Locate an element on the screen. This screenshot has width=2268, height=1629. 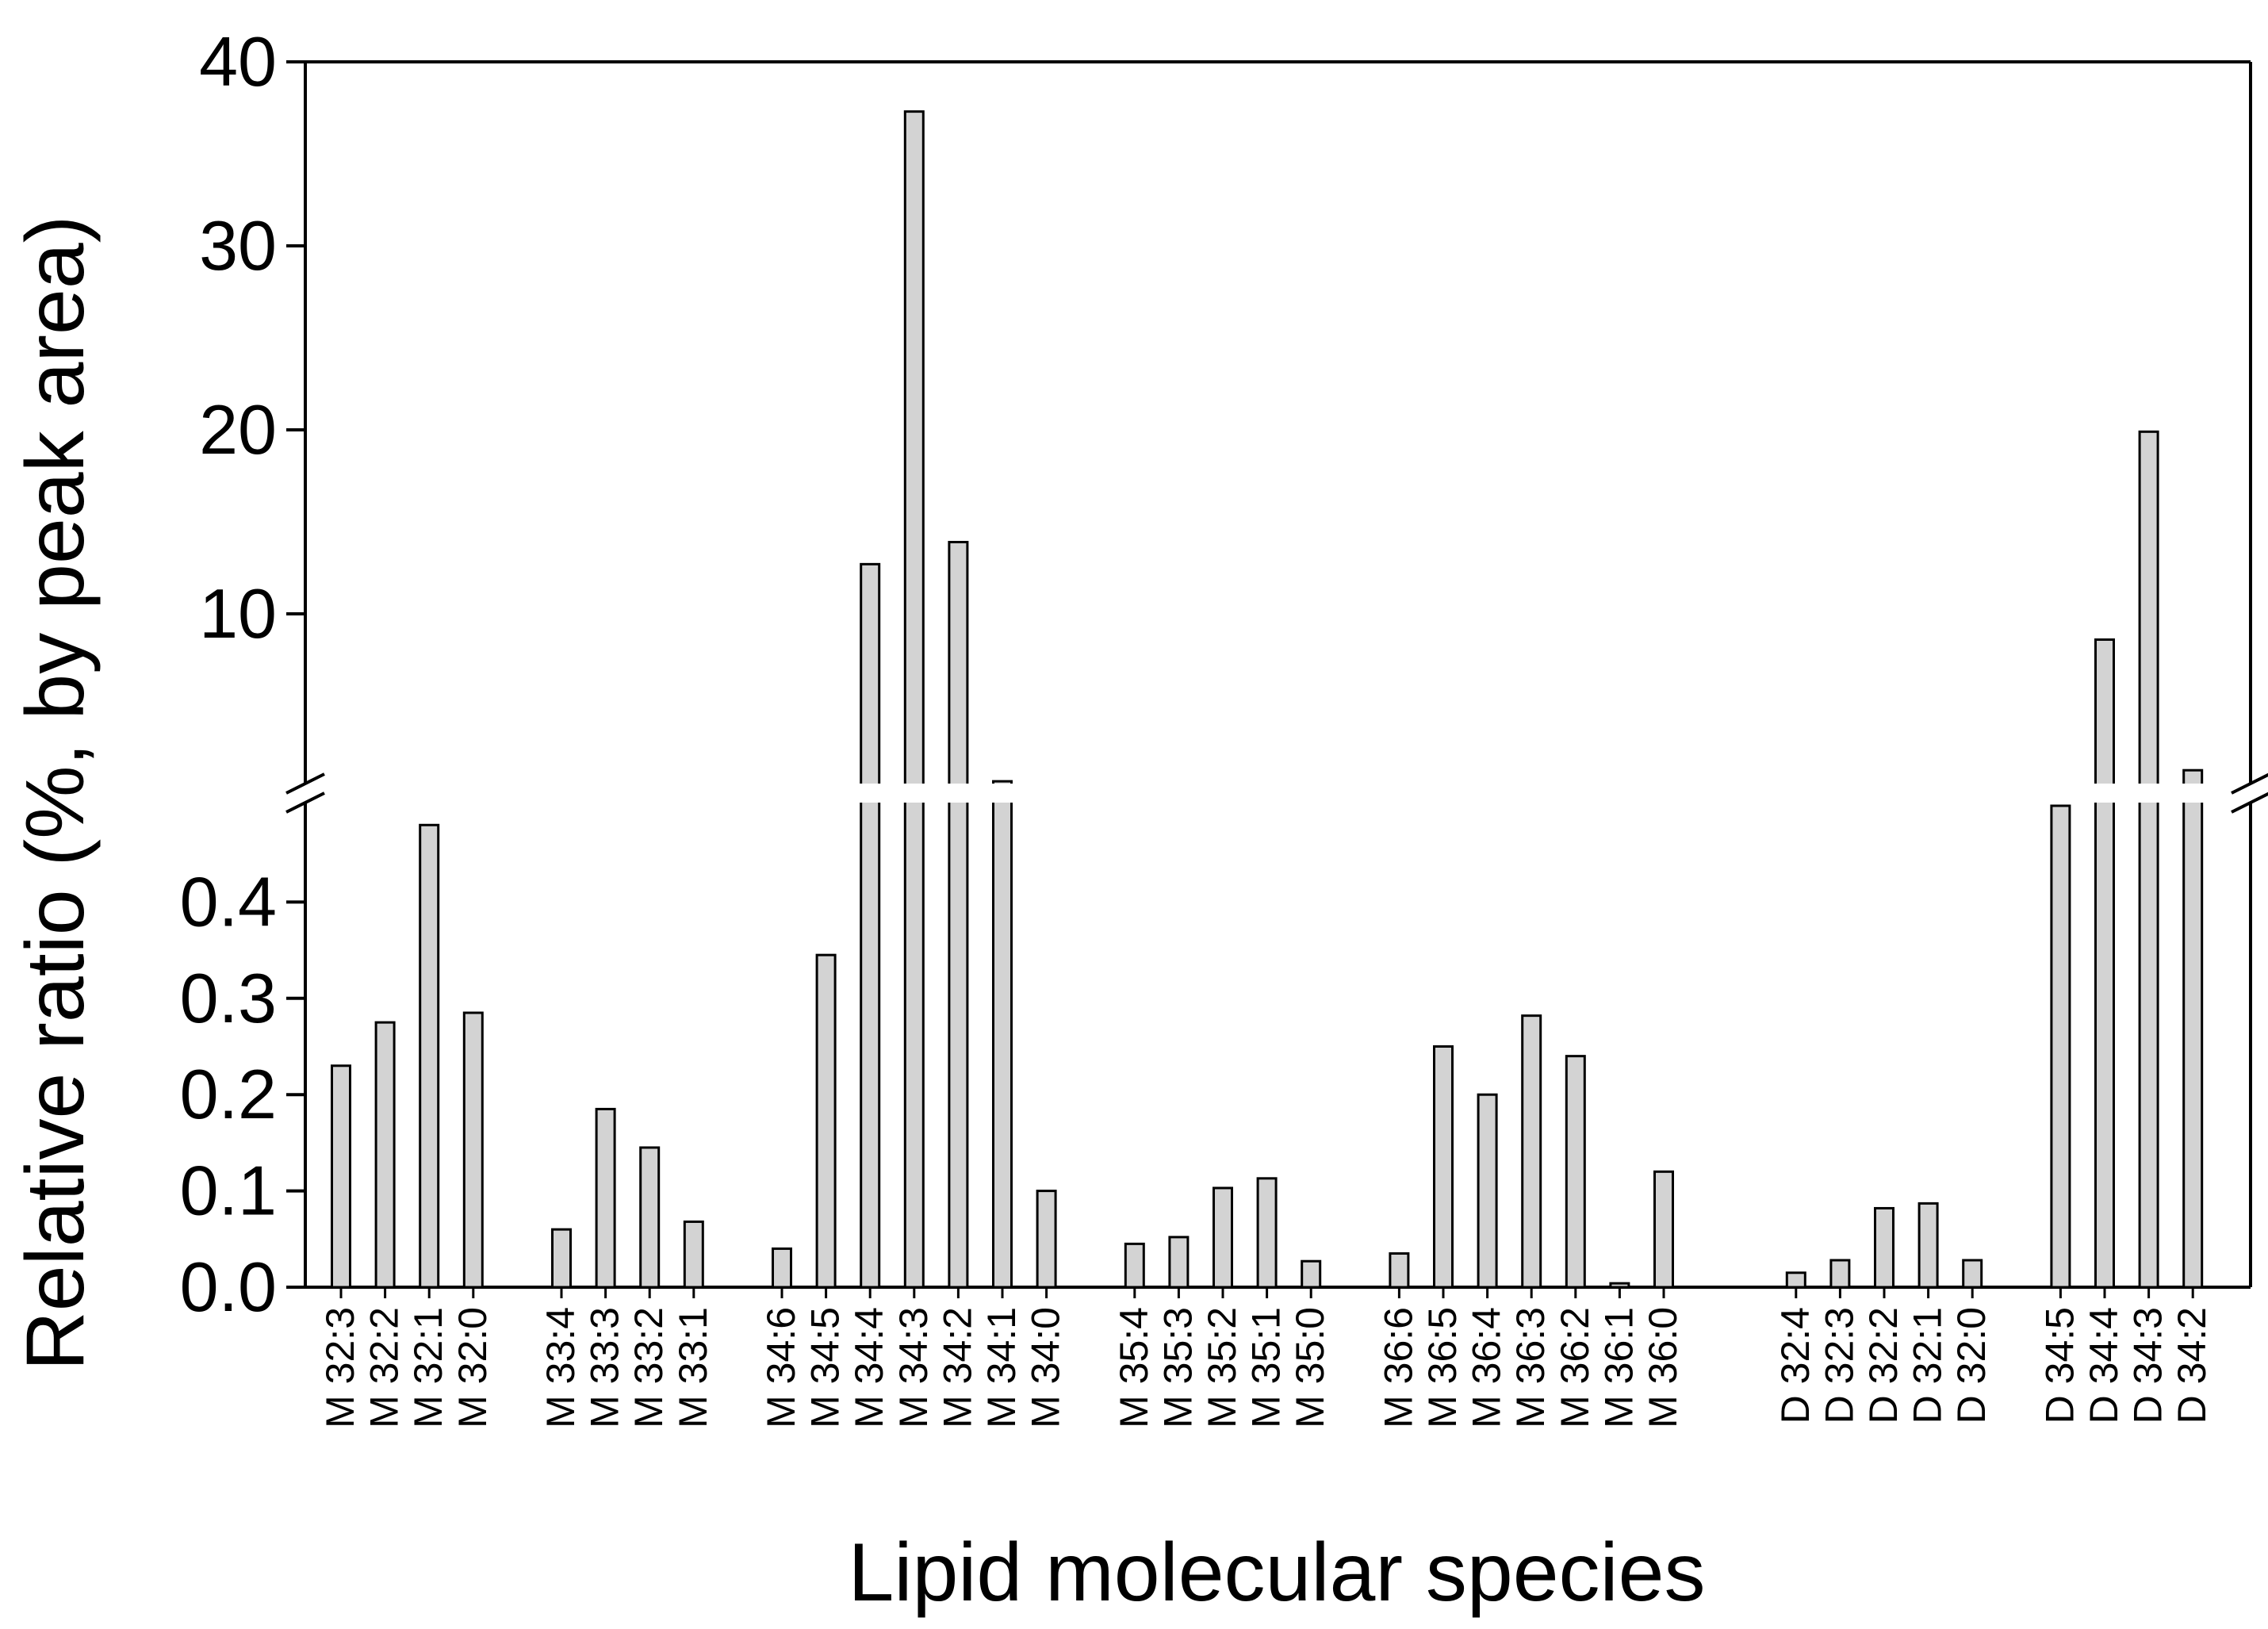
lower-y-tick-label: 0.3 is located at coordinates (228, 998).